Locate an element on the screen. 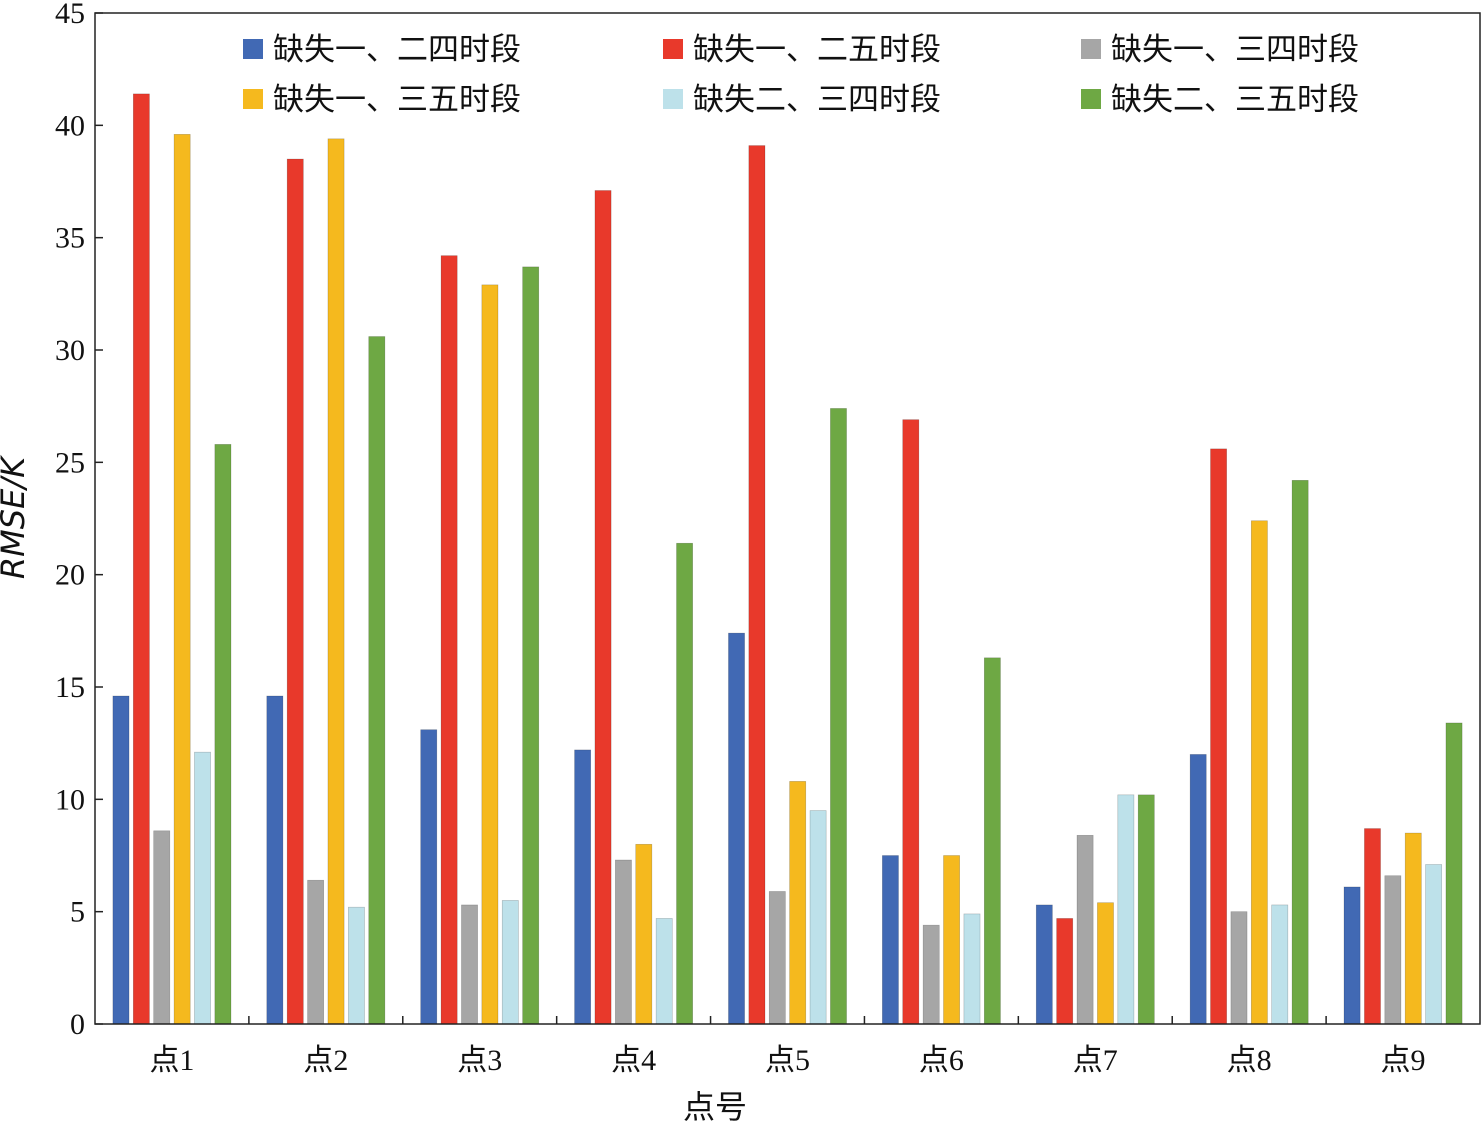 Image resolution: width=1484 pixels, height=1124 pixels. x-tick-label: 点7 is located at coordinates (1095, 1060).